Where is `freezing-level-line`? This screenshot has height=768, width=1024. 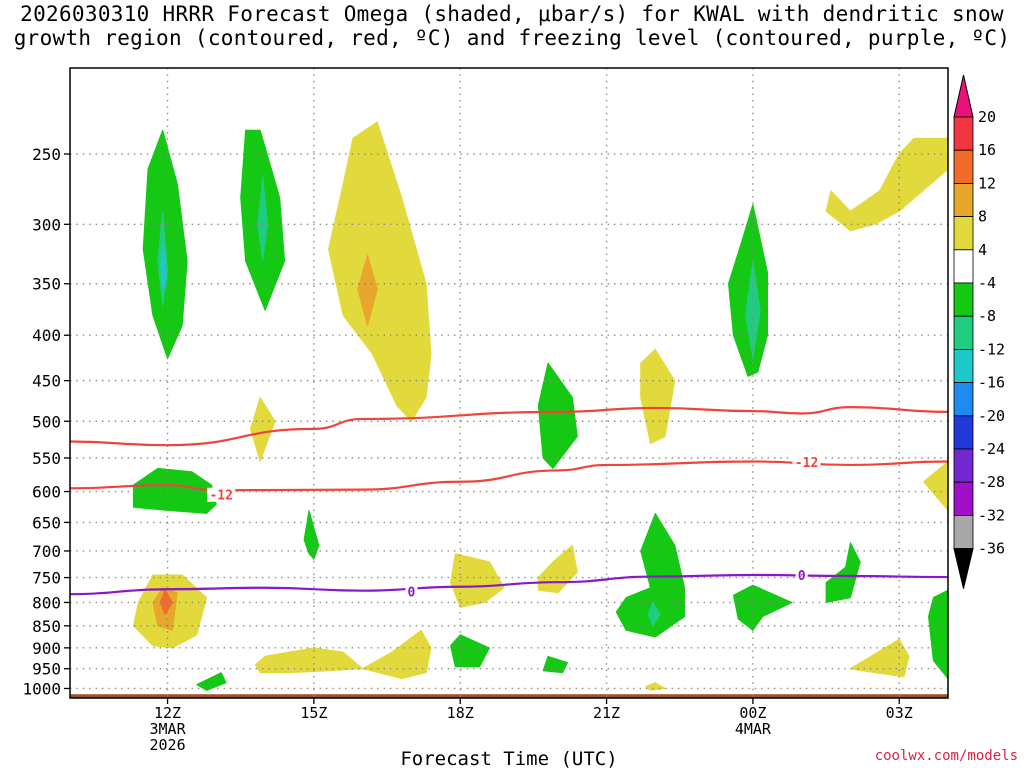 freezing-level-line is located at coordinates (509, 584).